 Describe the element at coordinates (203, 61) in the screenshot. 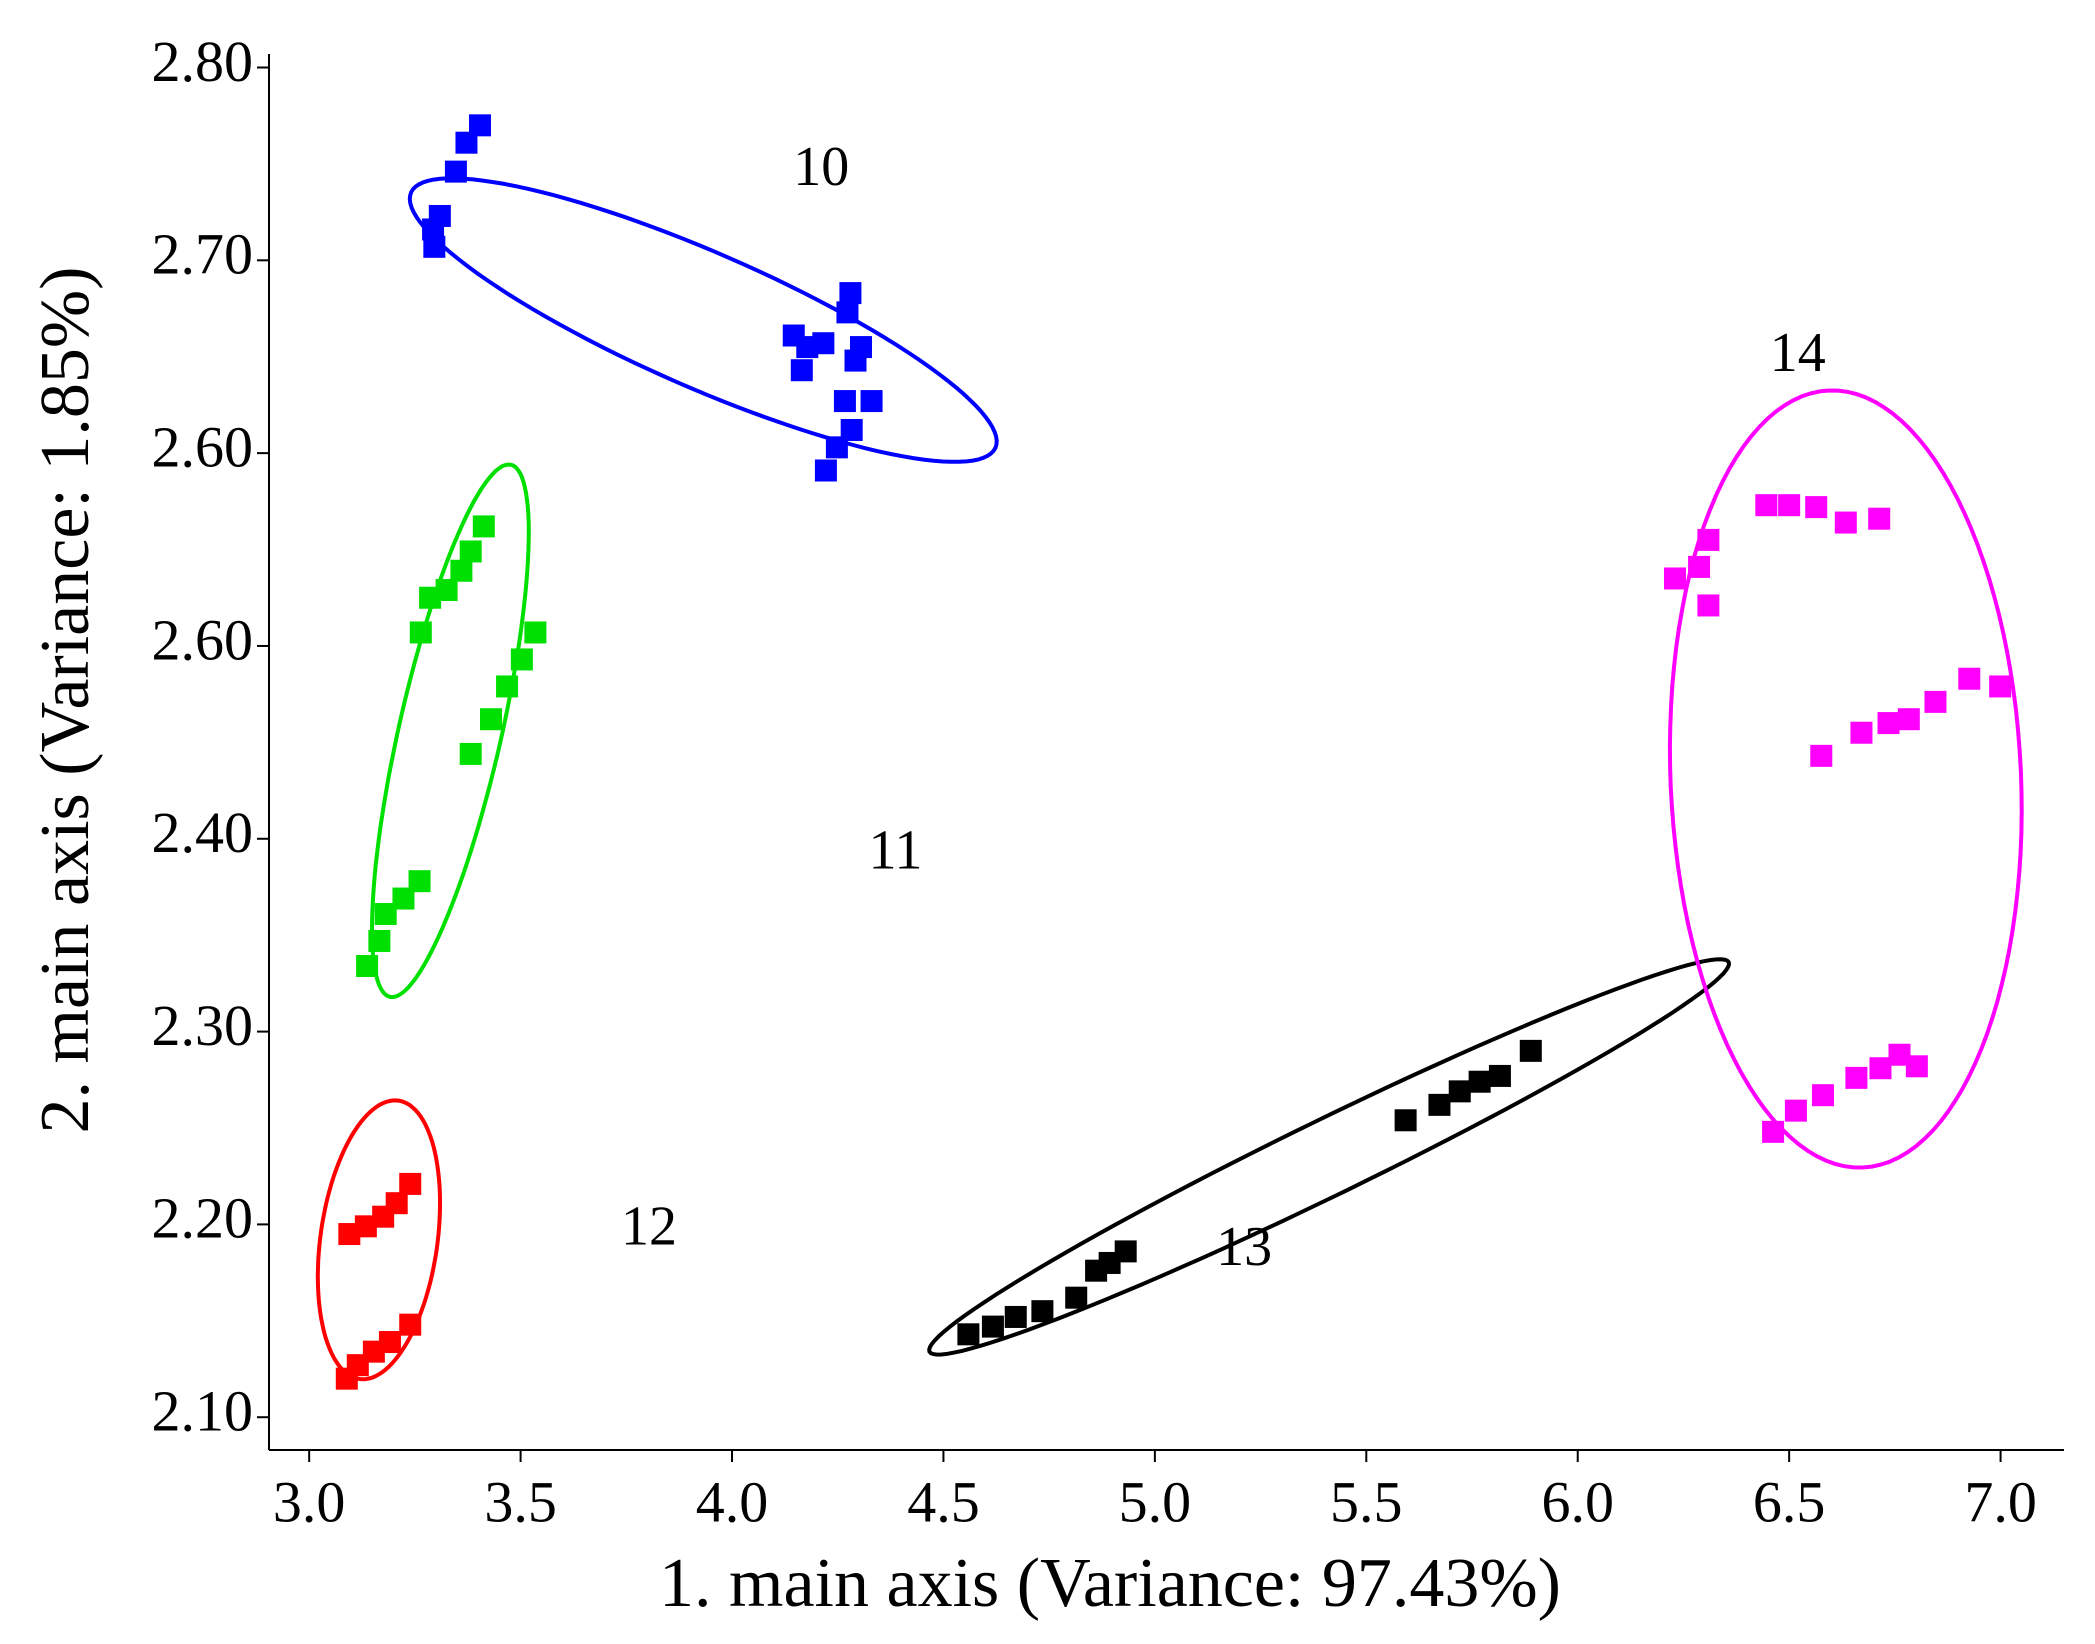

I see `y-tick-label: 2.80` at that location.